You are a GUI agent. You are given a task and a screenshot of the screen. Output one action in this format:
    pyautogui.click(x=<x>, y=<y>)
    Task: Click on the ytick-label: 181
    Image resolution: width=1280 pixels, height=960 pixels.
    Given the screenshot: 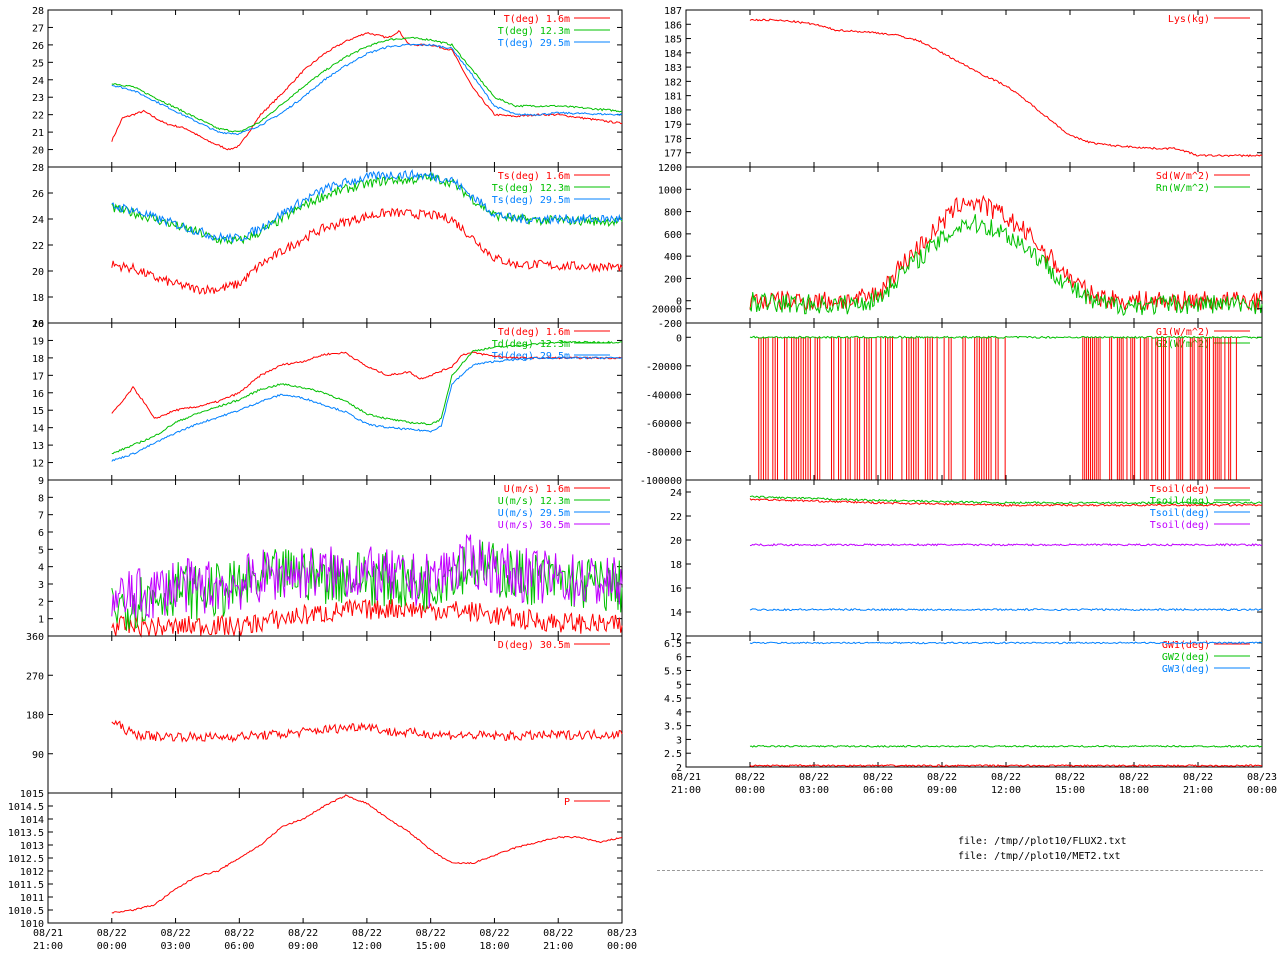 What is the action you would take?
    pyautogui.click(x=673, y=97)
    